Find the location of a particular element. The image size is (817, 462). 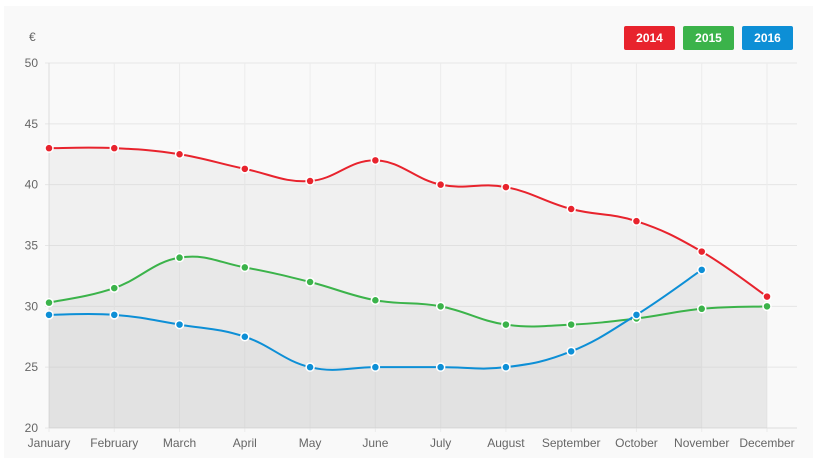

x-tick-label: September is located at coordinates (571, 443).